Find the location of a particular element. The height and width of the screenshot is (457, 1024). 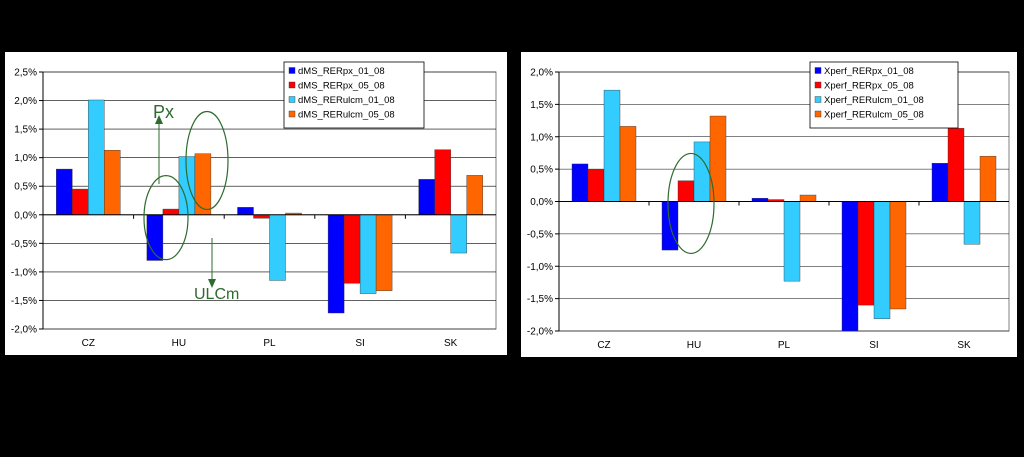

circle-hu-ulcm is located at coordinates (207, 160).